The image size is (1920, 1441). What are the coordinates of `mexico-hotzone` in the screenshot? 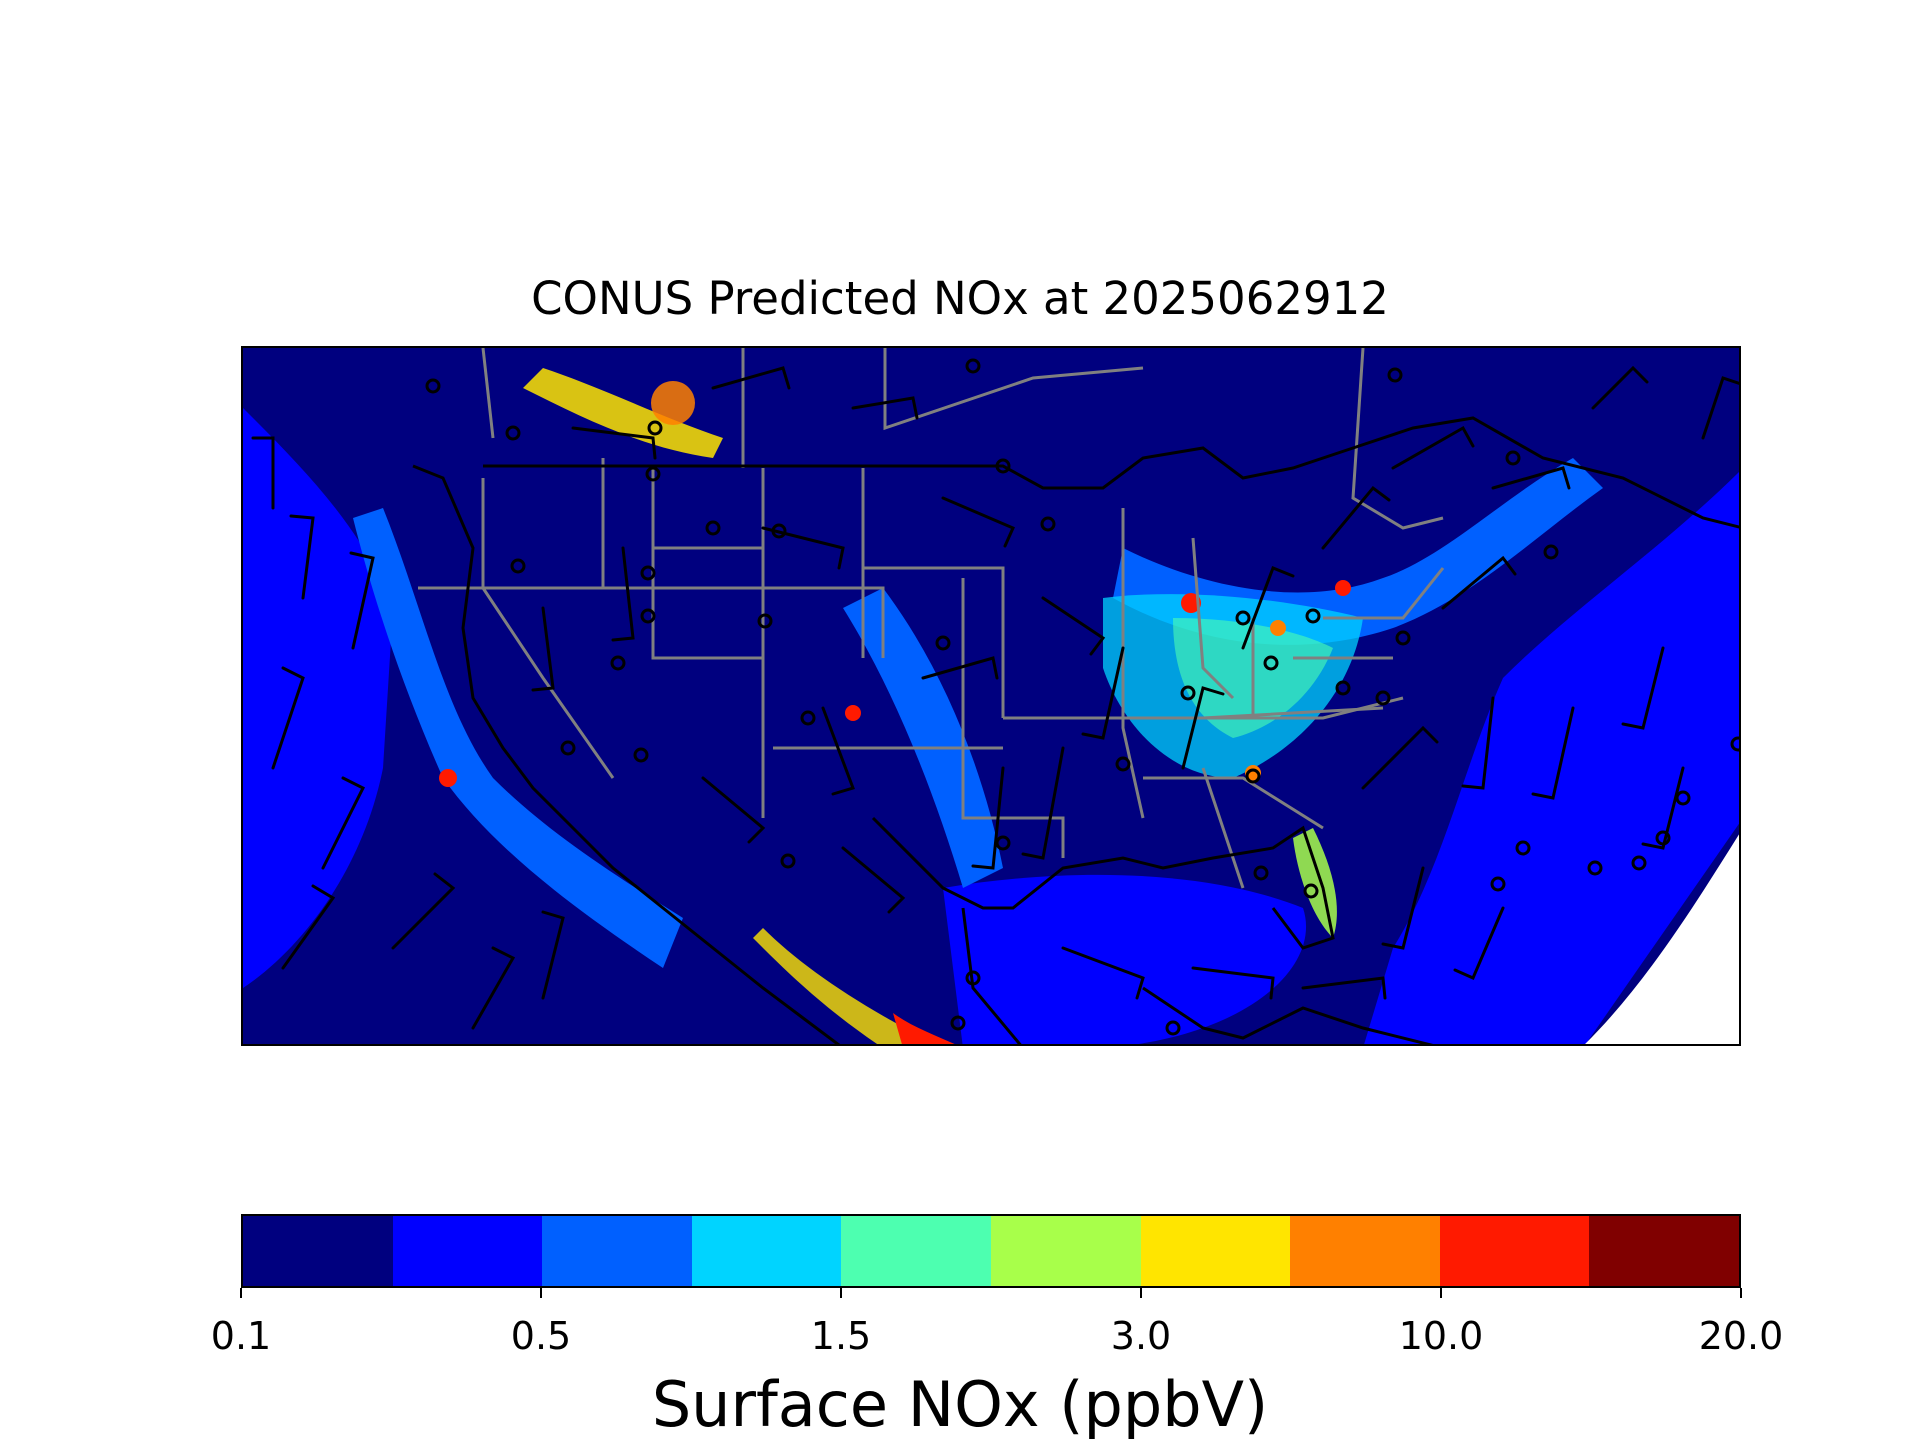 It's located at (844, 986).